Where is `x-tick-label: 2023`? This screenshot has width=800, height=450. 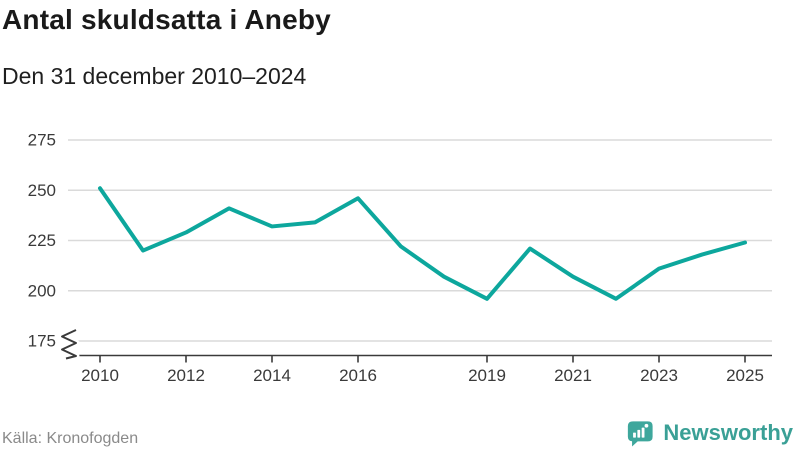
x-tick-label: 2023 is located at coordinates (659, 375).